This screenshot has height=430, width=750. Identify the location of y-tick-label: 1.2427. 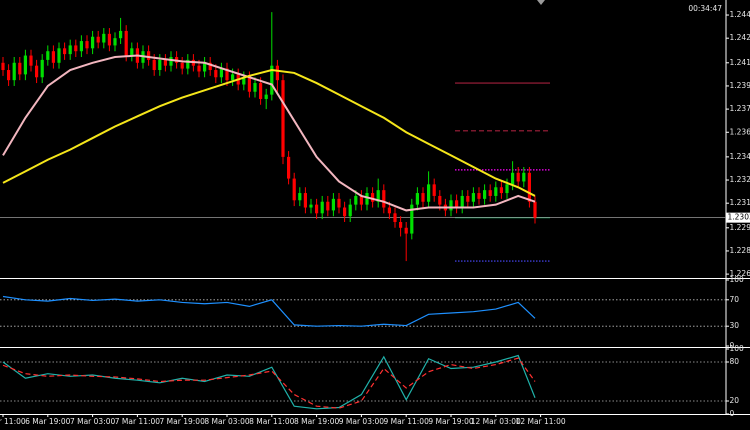
(740, 37).